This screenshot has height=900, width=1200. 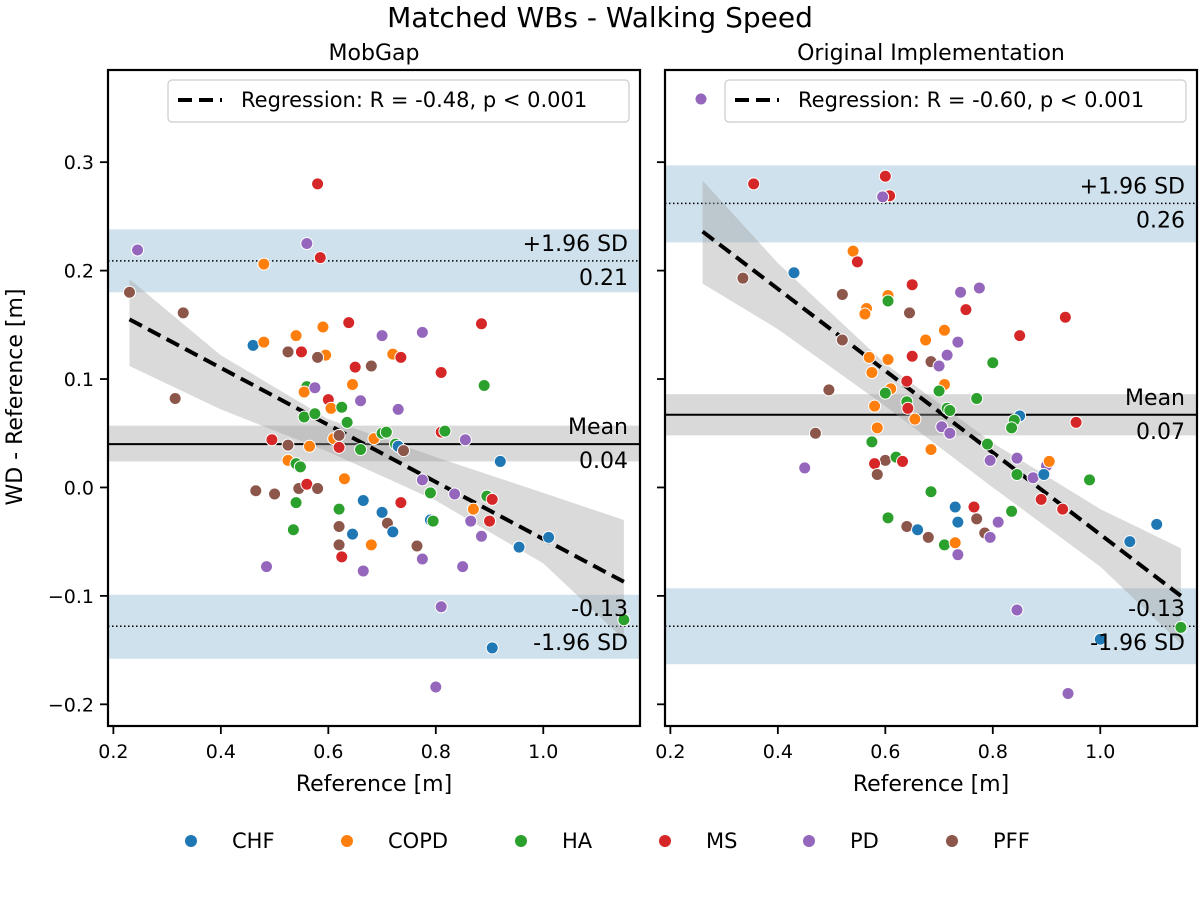 I want to click on lower-loa-value: -0.13, so click(x=599, y=609).